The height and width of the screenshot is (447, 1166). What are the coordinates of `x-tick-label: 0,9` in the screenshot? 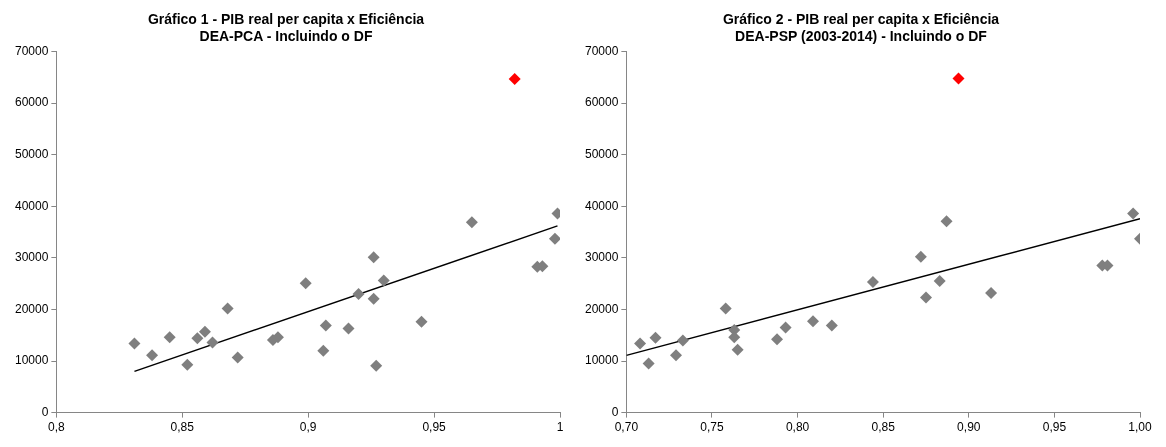 It's located at (308, 427).